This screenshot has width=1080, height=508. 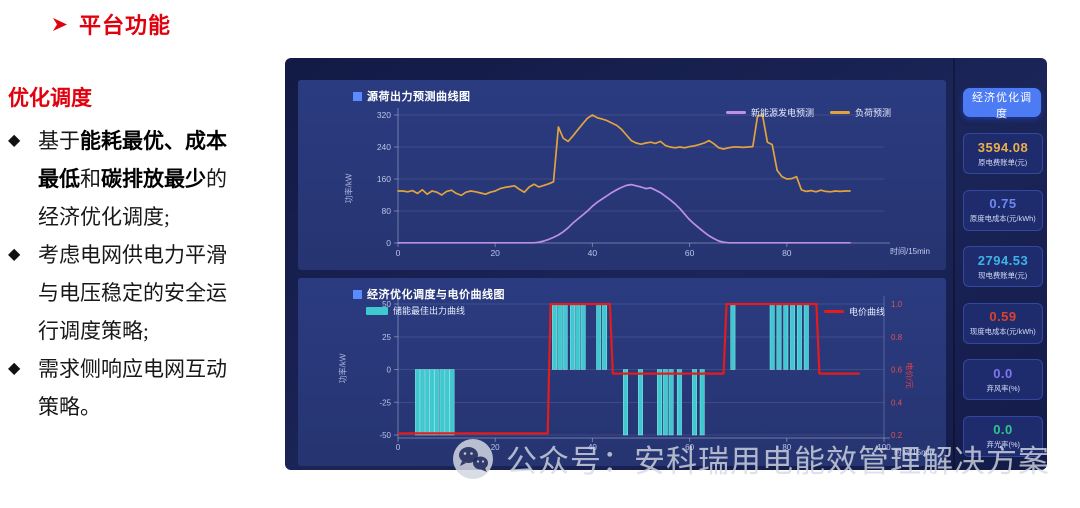 I want to click on legend-item-renewable: 新能源发电预测, so click(x=770, y=112).